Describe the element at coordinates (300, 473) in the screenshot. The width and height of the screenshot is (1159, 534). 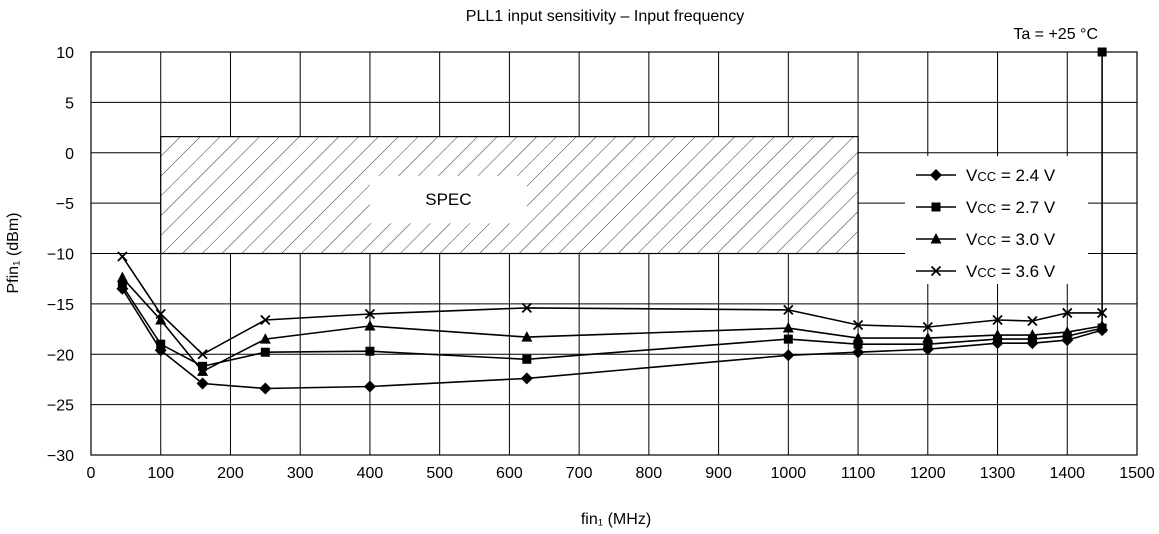
I see `x-tick-label-3: 300` at that location.